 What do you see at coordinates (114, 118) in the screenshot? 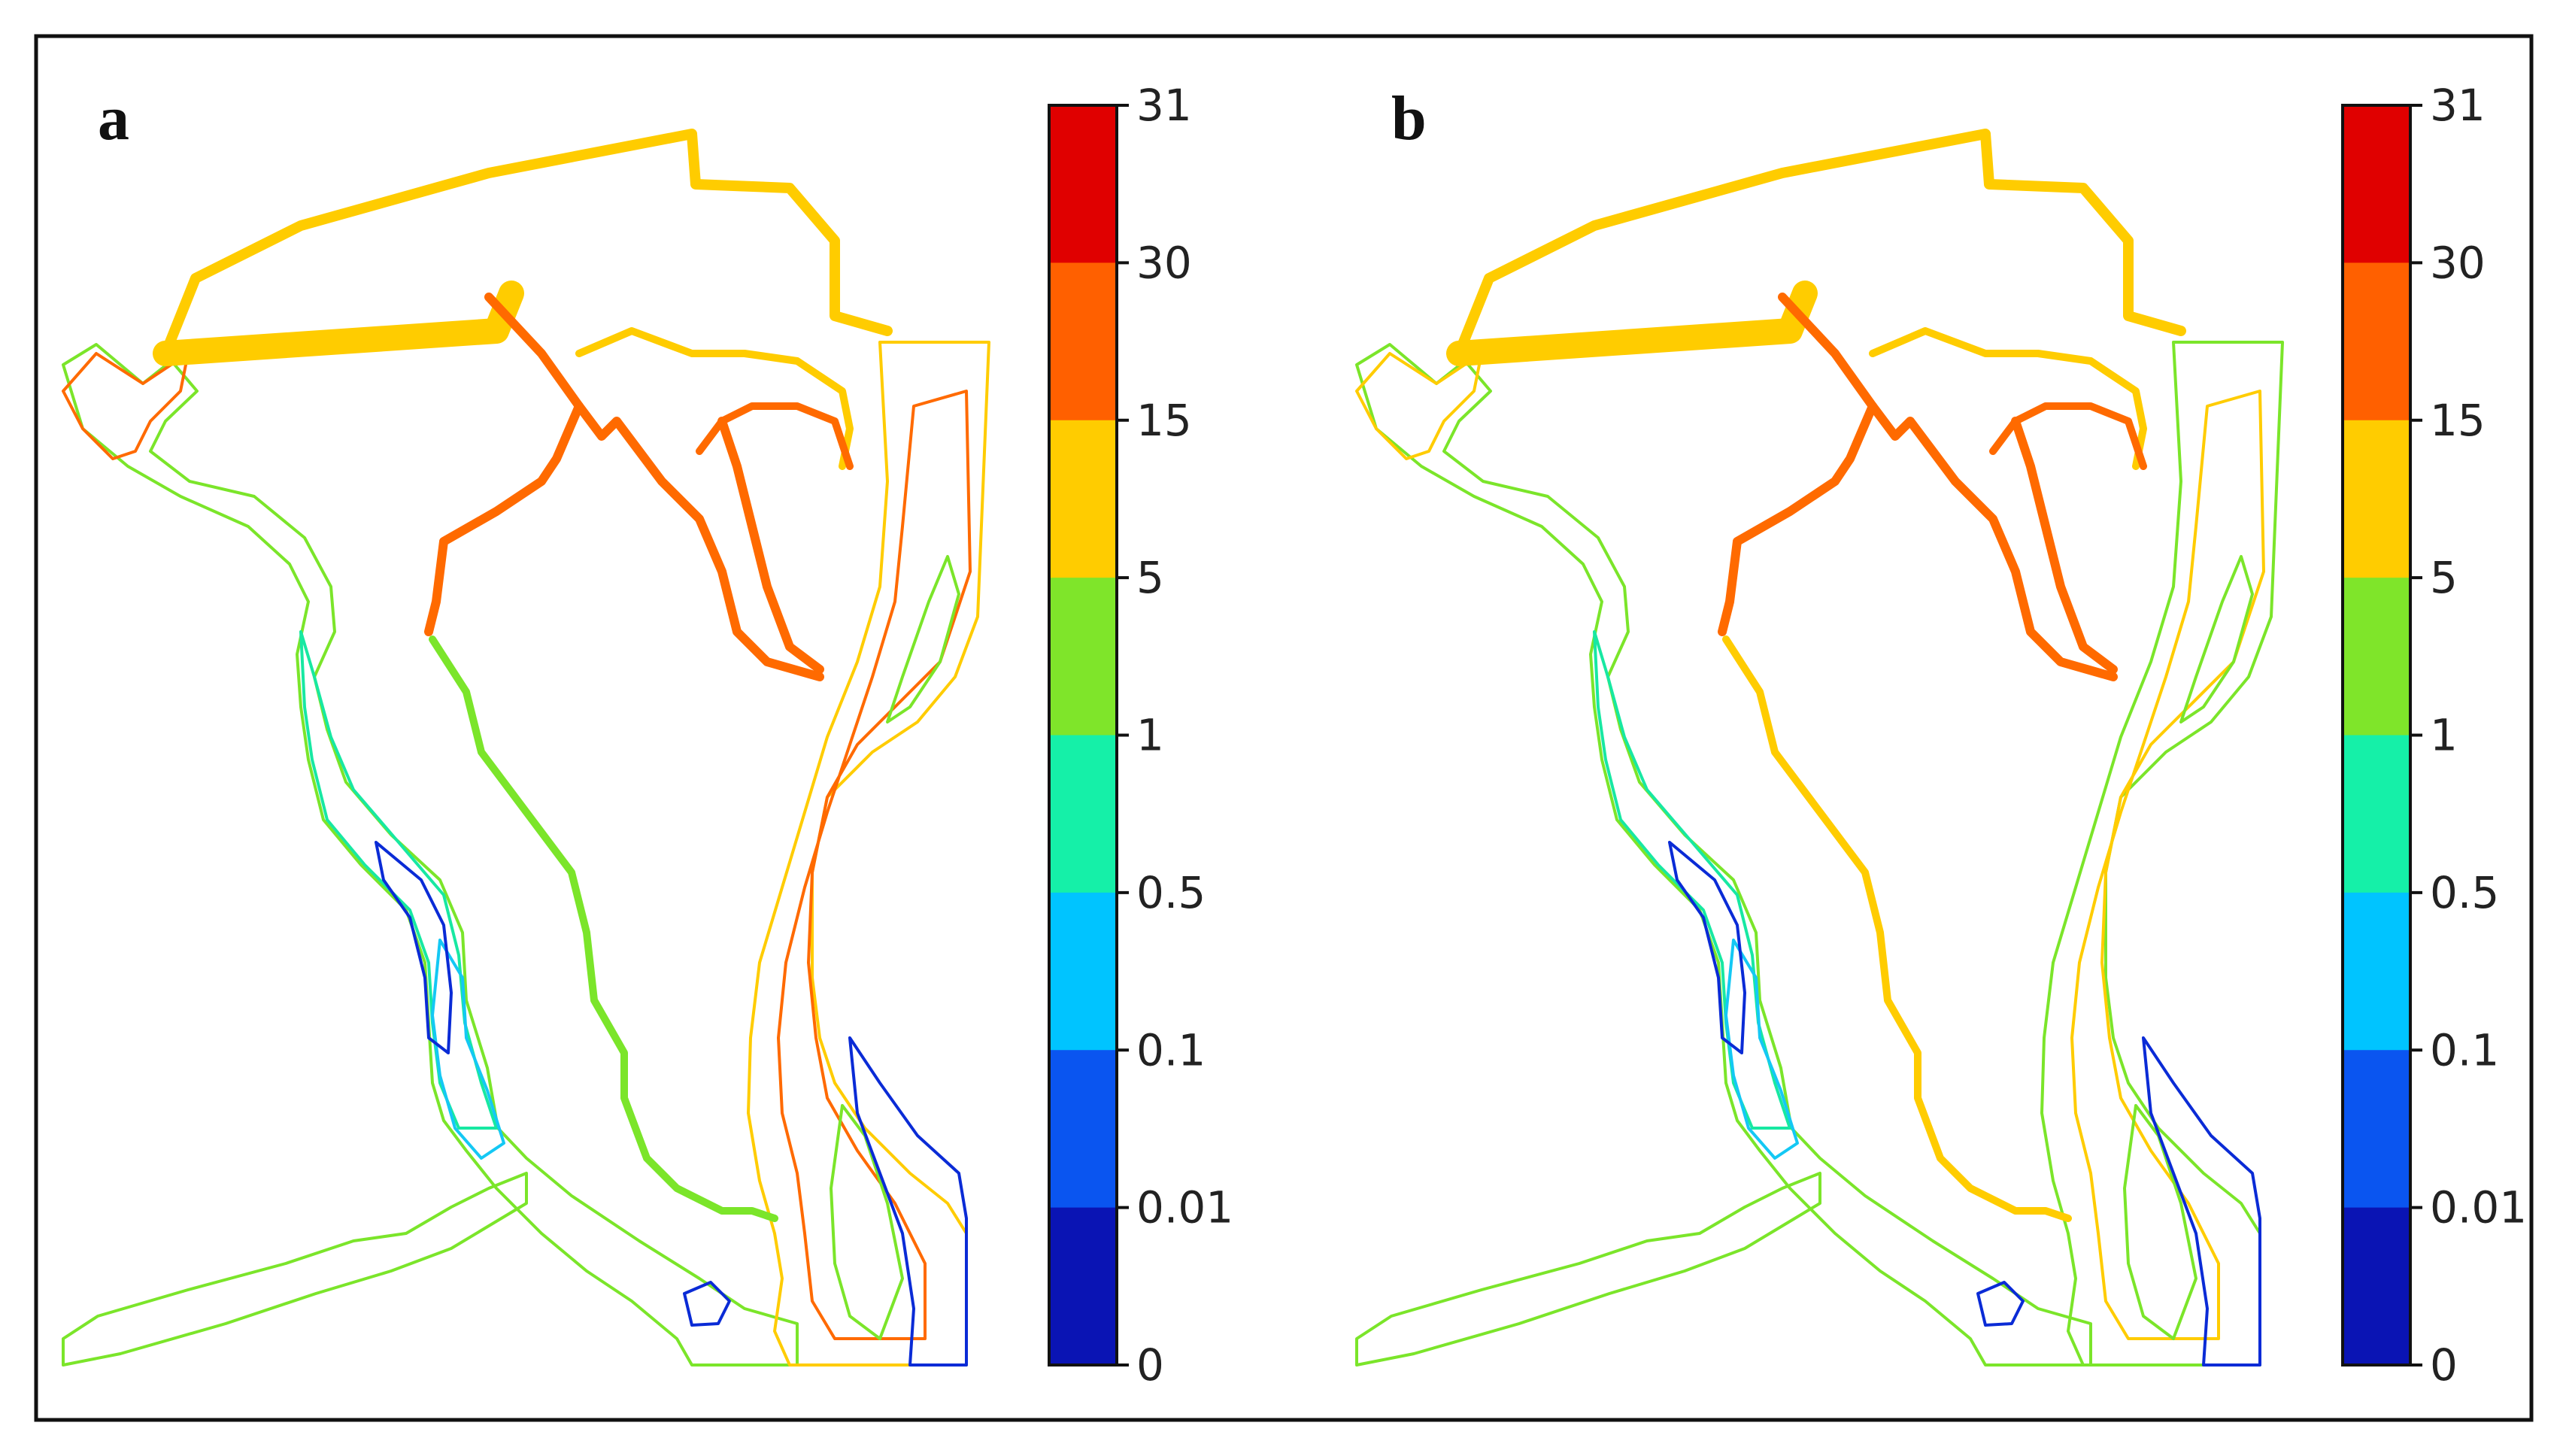
I see `panel-letter: a` at bounding box center [114, 118].